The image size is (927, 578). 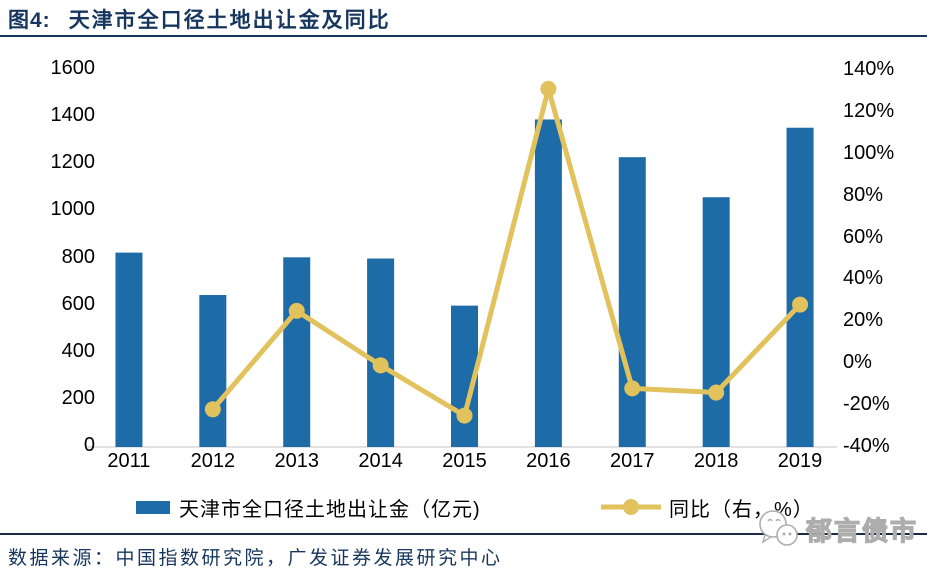 What do you see at coordinates (716, 322) in the screenshot?
I see `bar-2018` at bounding box center [716, 322].